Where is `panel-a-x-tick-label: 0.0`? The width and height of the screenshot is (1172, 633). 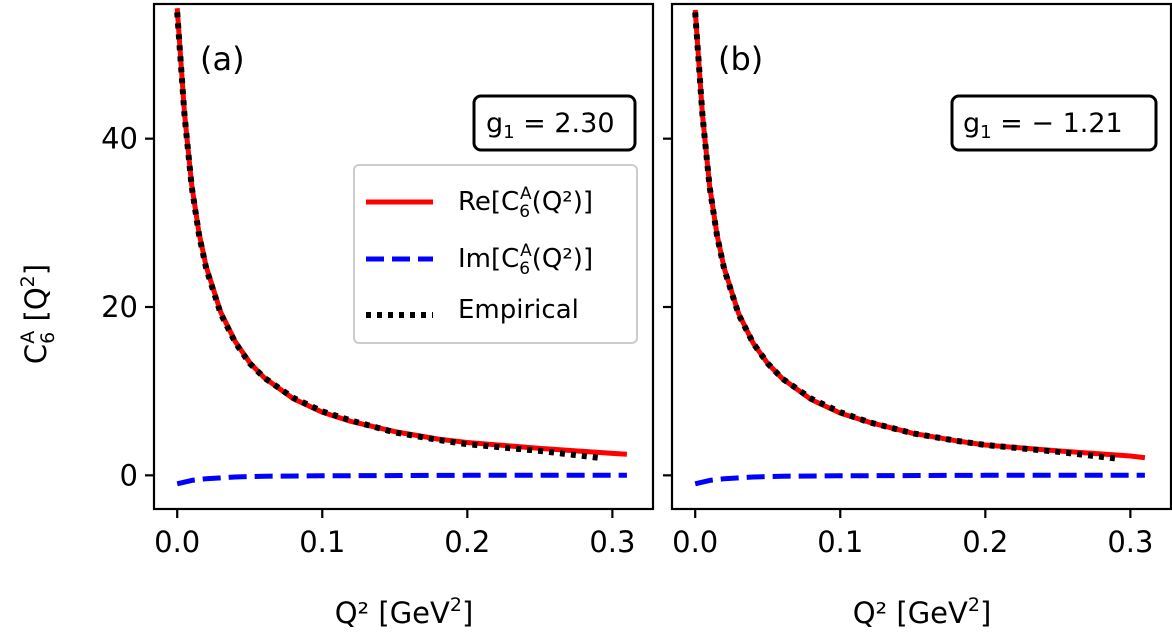 panel-a-x-tick-label: 0.0 is located at coordinates (177, 542).